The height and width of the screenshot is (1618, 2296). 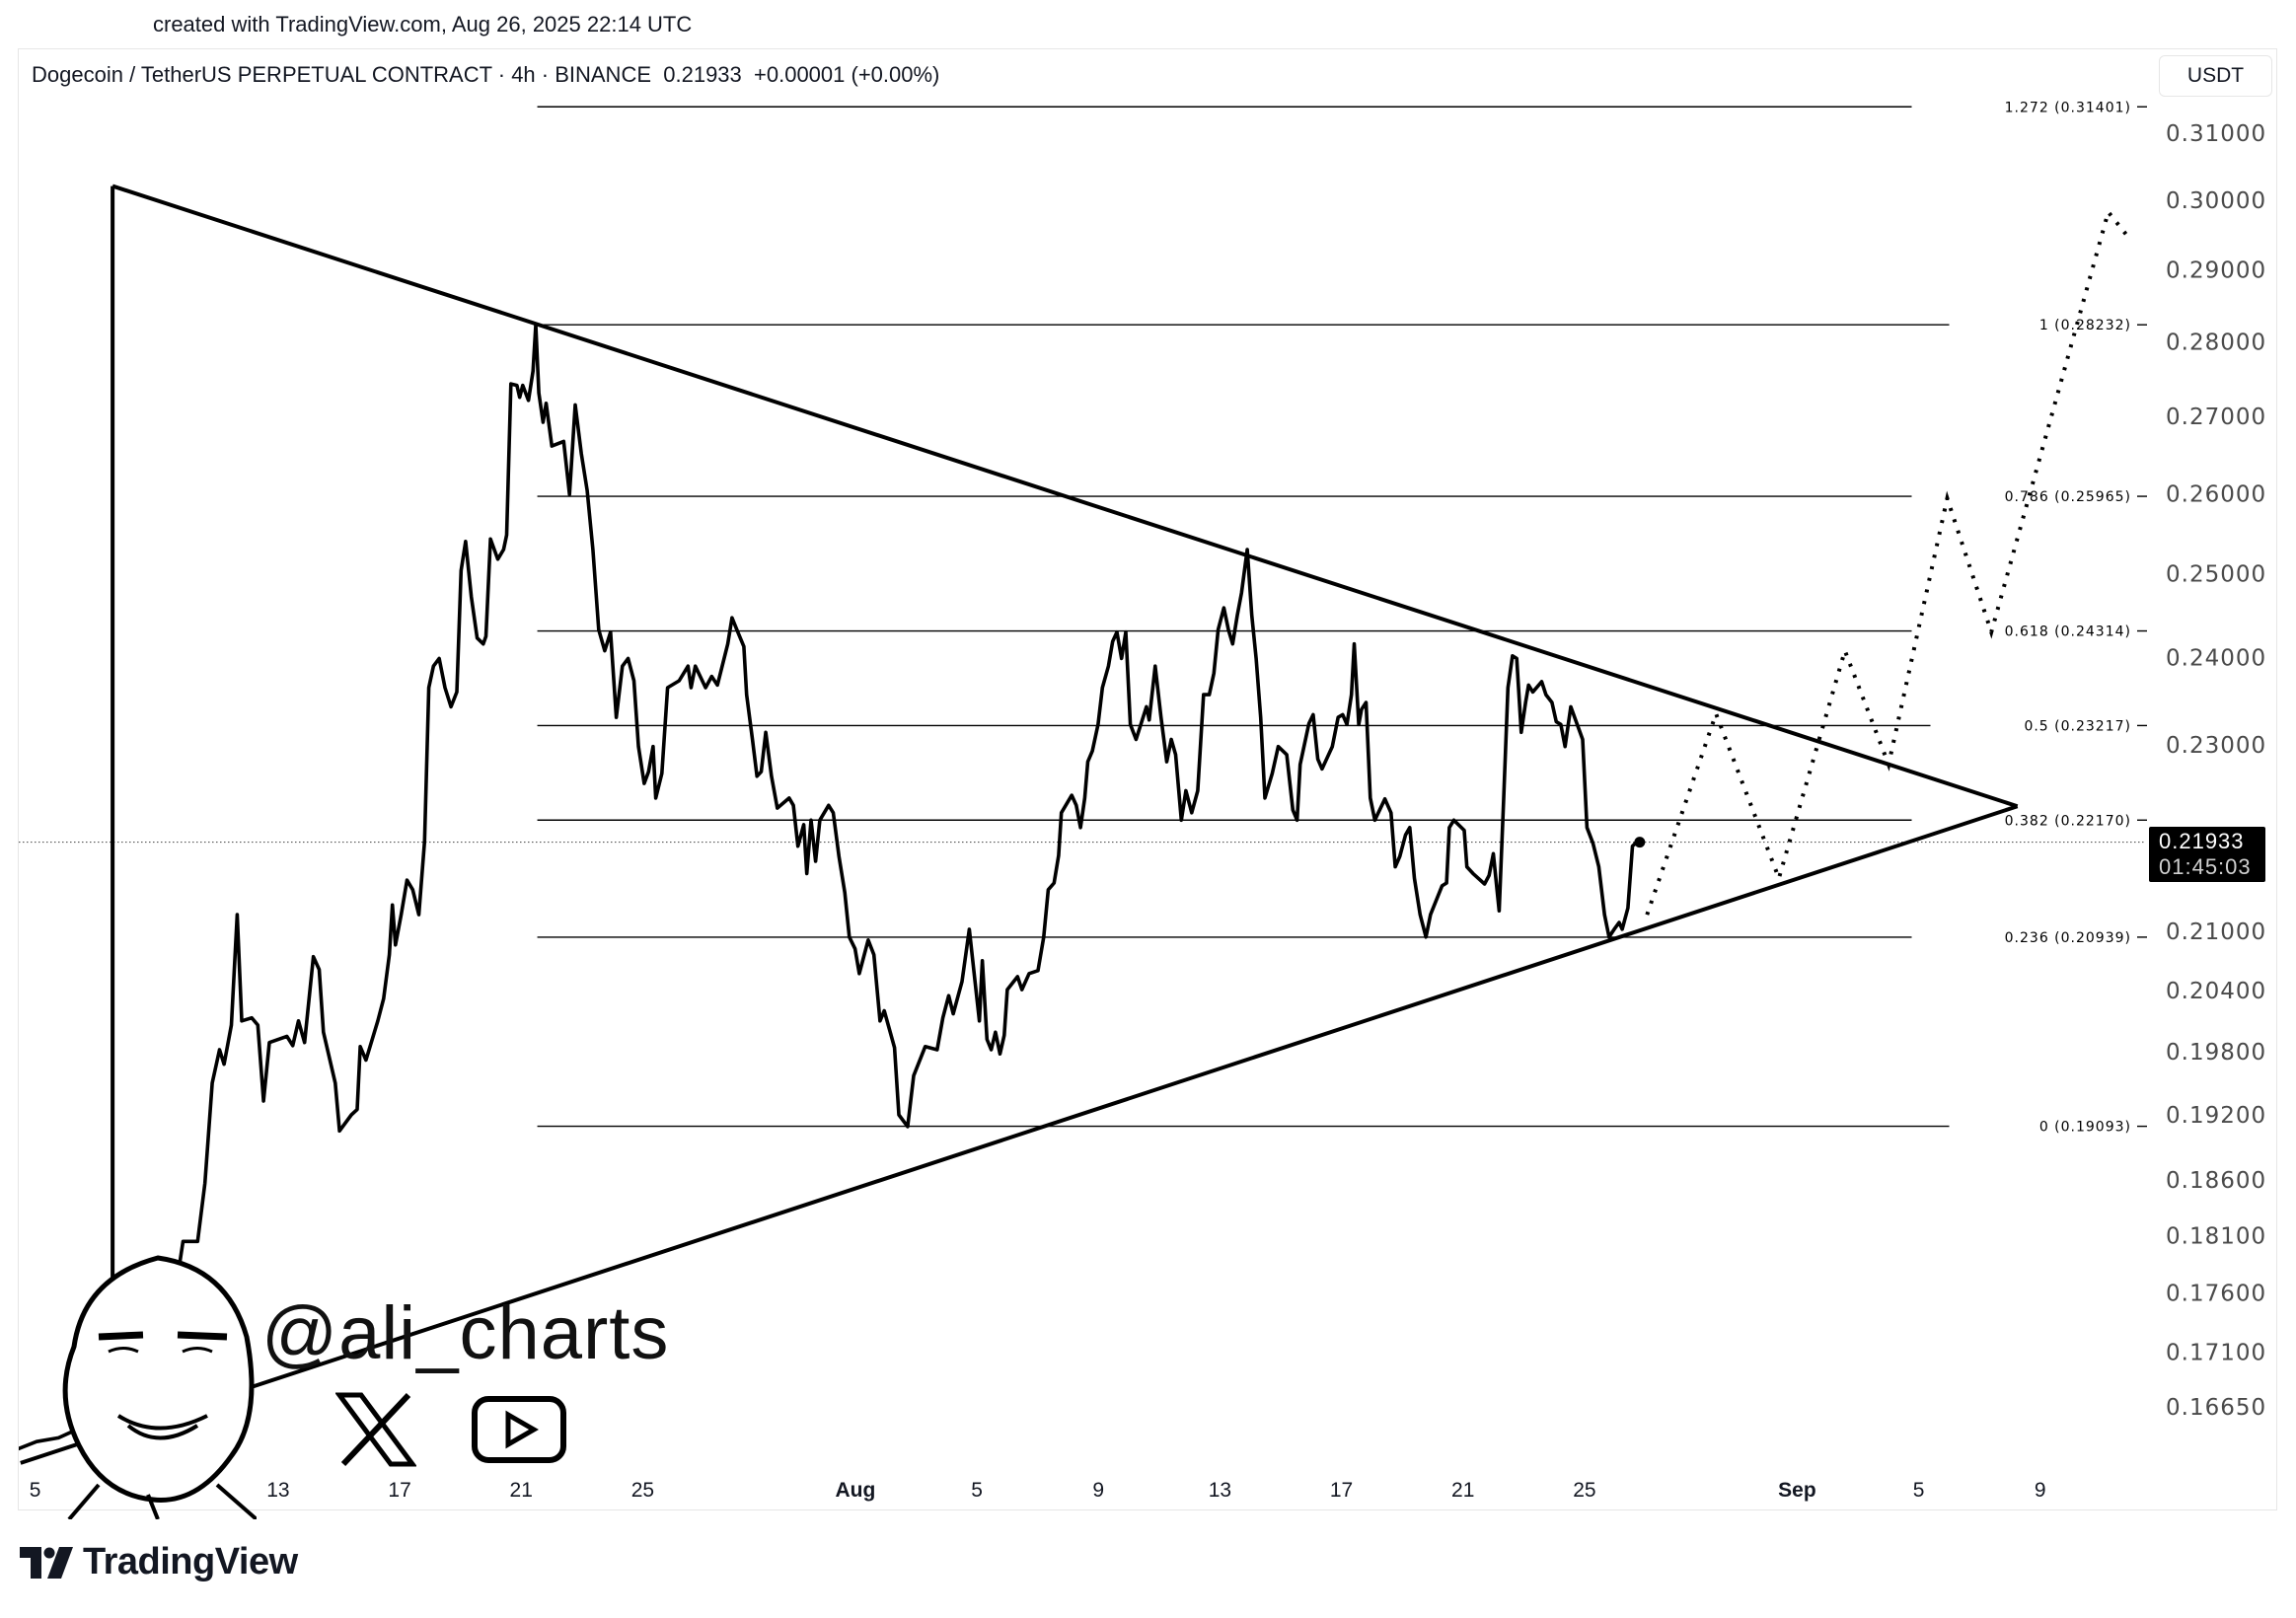 I want to click on tradingview-logo-icon, so click(x=47, y=1562).